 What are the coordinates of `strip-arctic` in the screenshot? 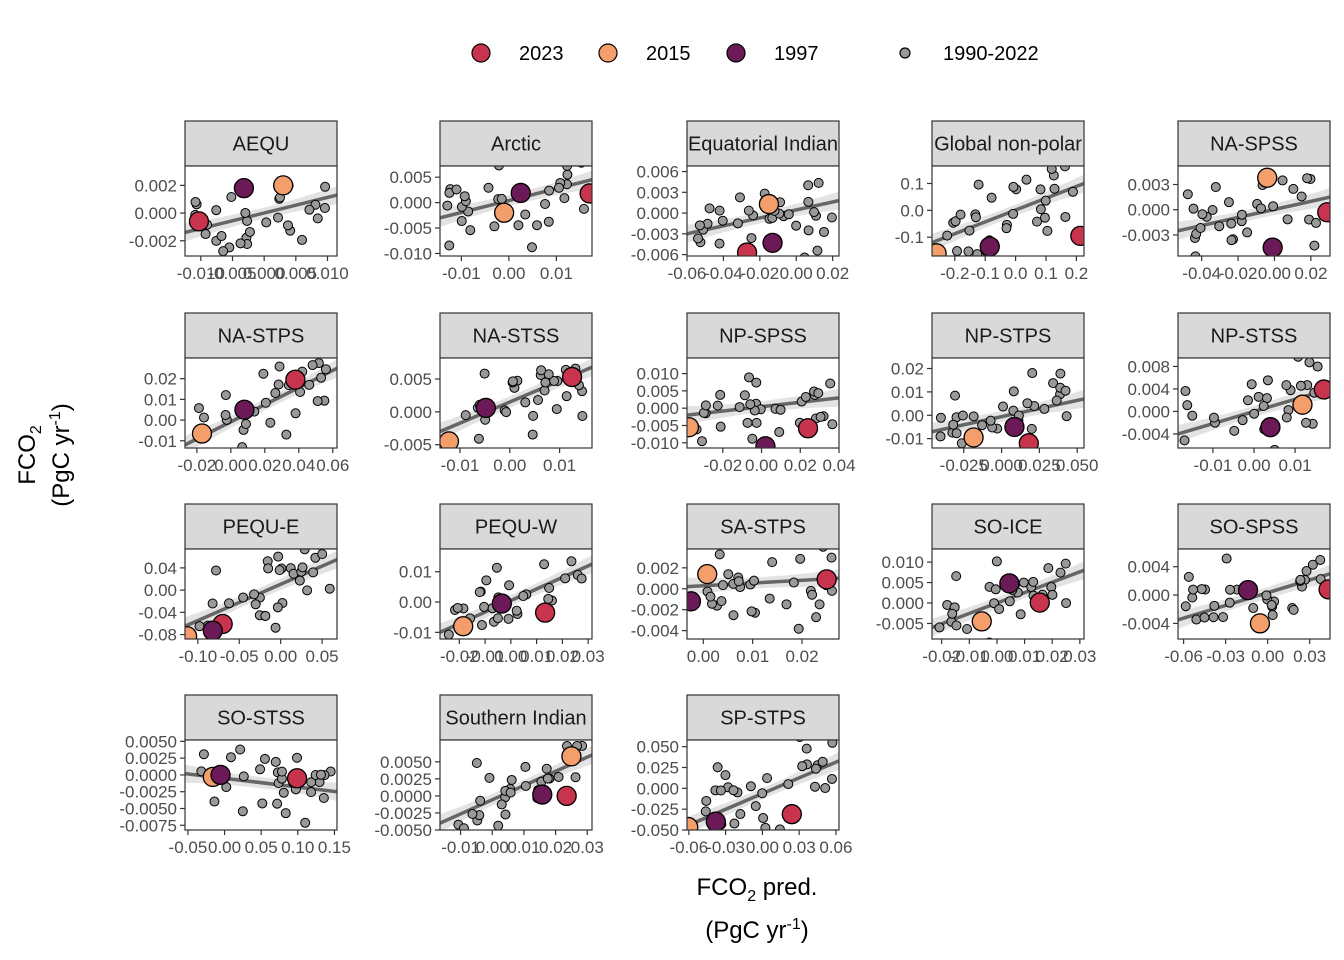 It's located at (516, 143).